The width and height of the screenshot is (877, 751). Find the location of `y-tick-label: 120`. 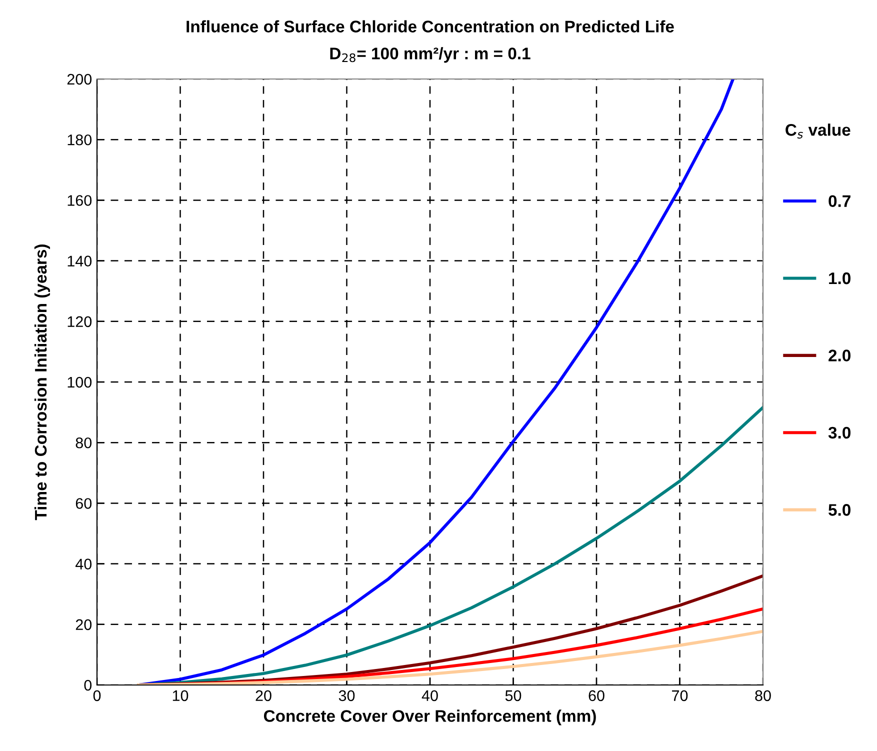

y-tick-label: 120 is located at coordinates (80, 322).